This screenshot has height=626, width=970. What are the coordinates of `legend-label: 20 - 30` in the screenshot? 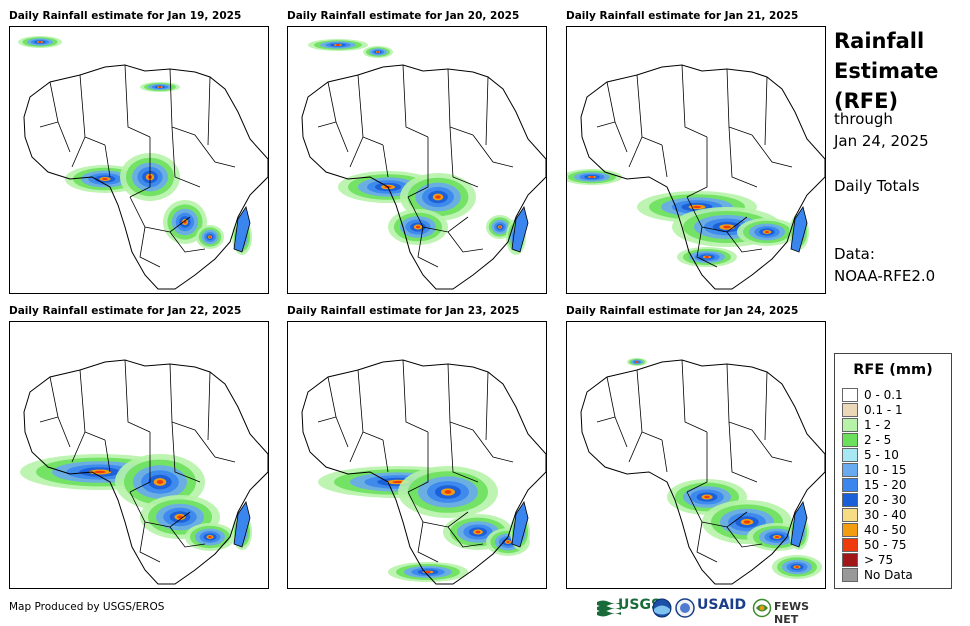 It's located at (885, 500).